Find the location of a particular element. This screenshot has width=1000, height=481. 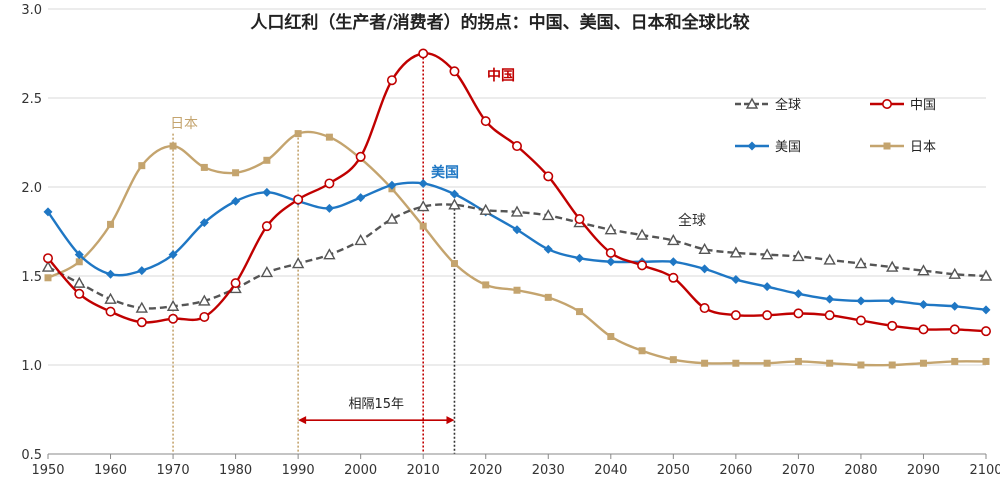

gap-arrow-head-right is located at coordinates (450, 420).